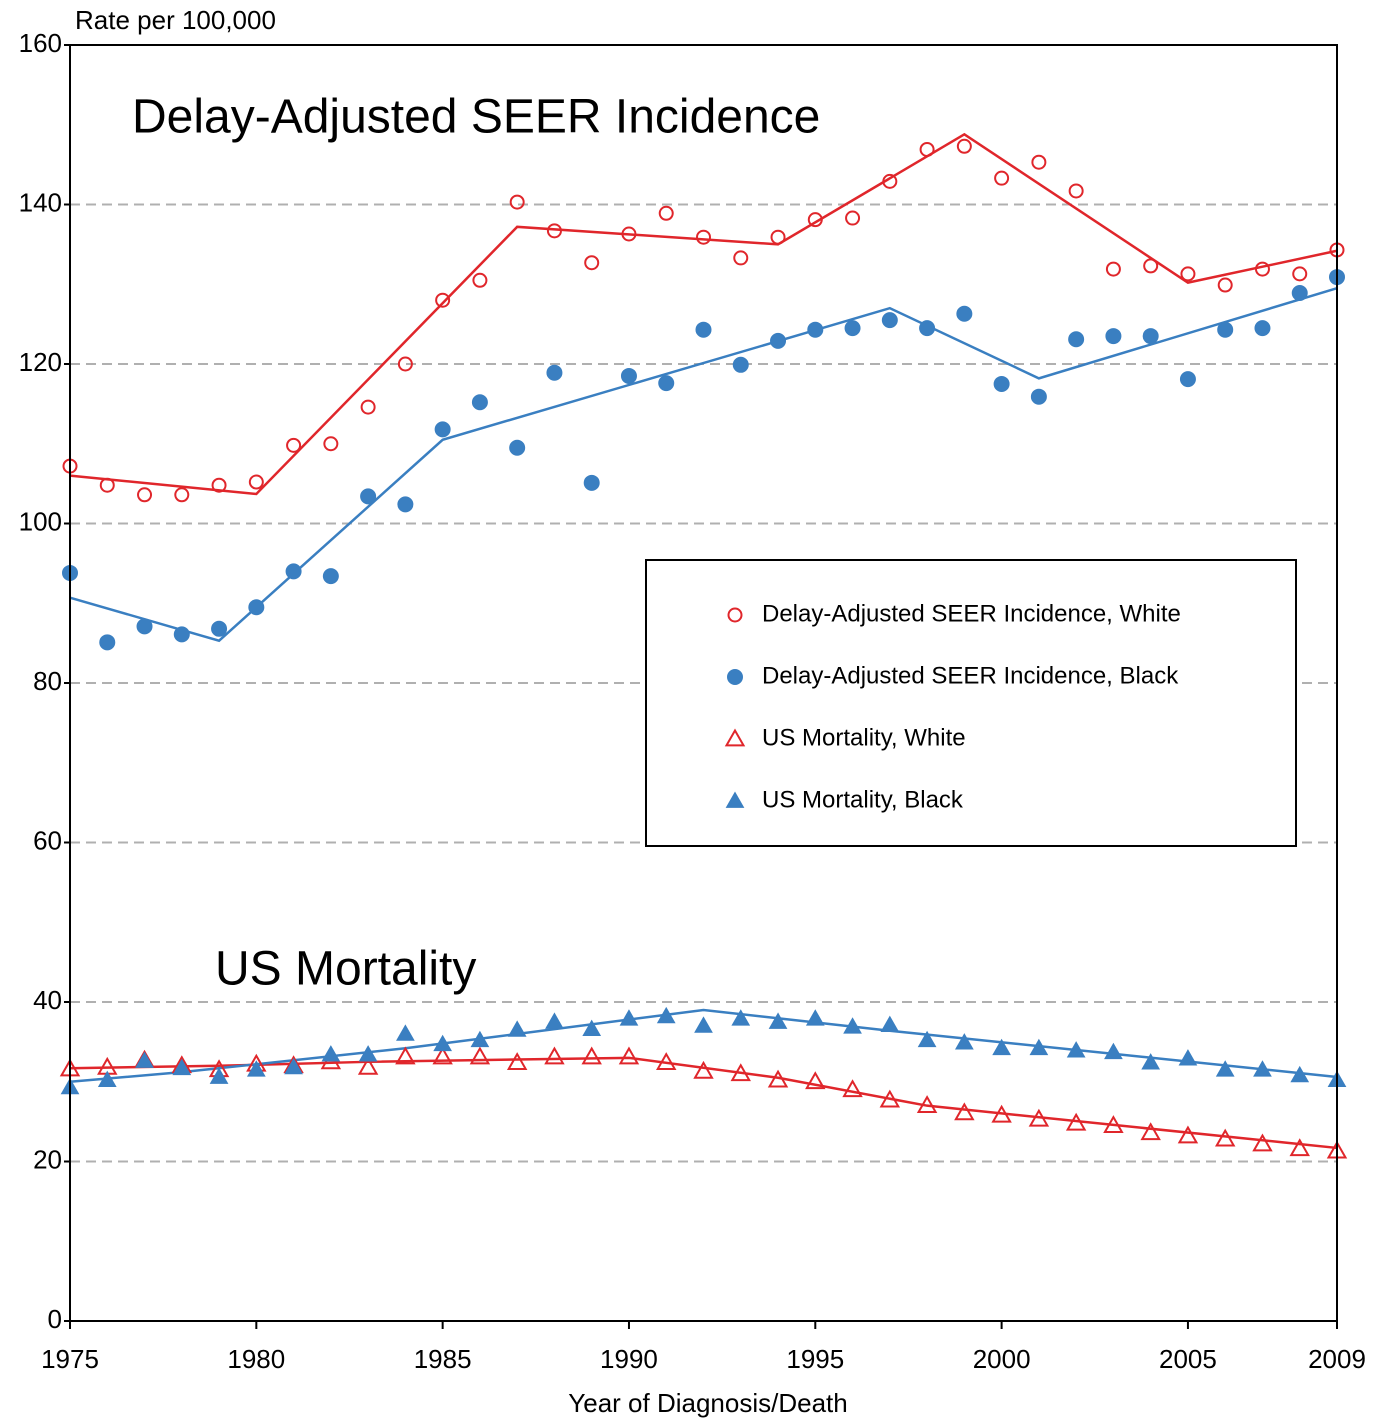 The height and width of the screenshot is (1423, 1391). I want to click on x-axis-label: Year of Diagnosis/Death, so click(707, 1403).